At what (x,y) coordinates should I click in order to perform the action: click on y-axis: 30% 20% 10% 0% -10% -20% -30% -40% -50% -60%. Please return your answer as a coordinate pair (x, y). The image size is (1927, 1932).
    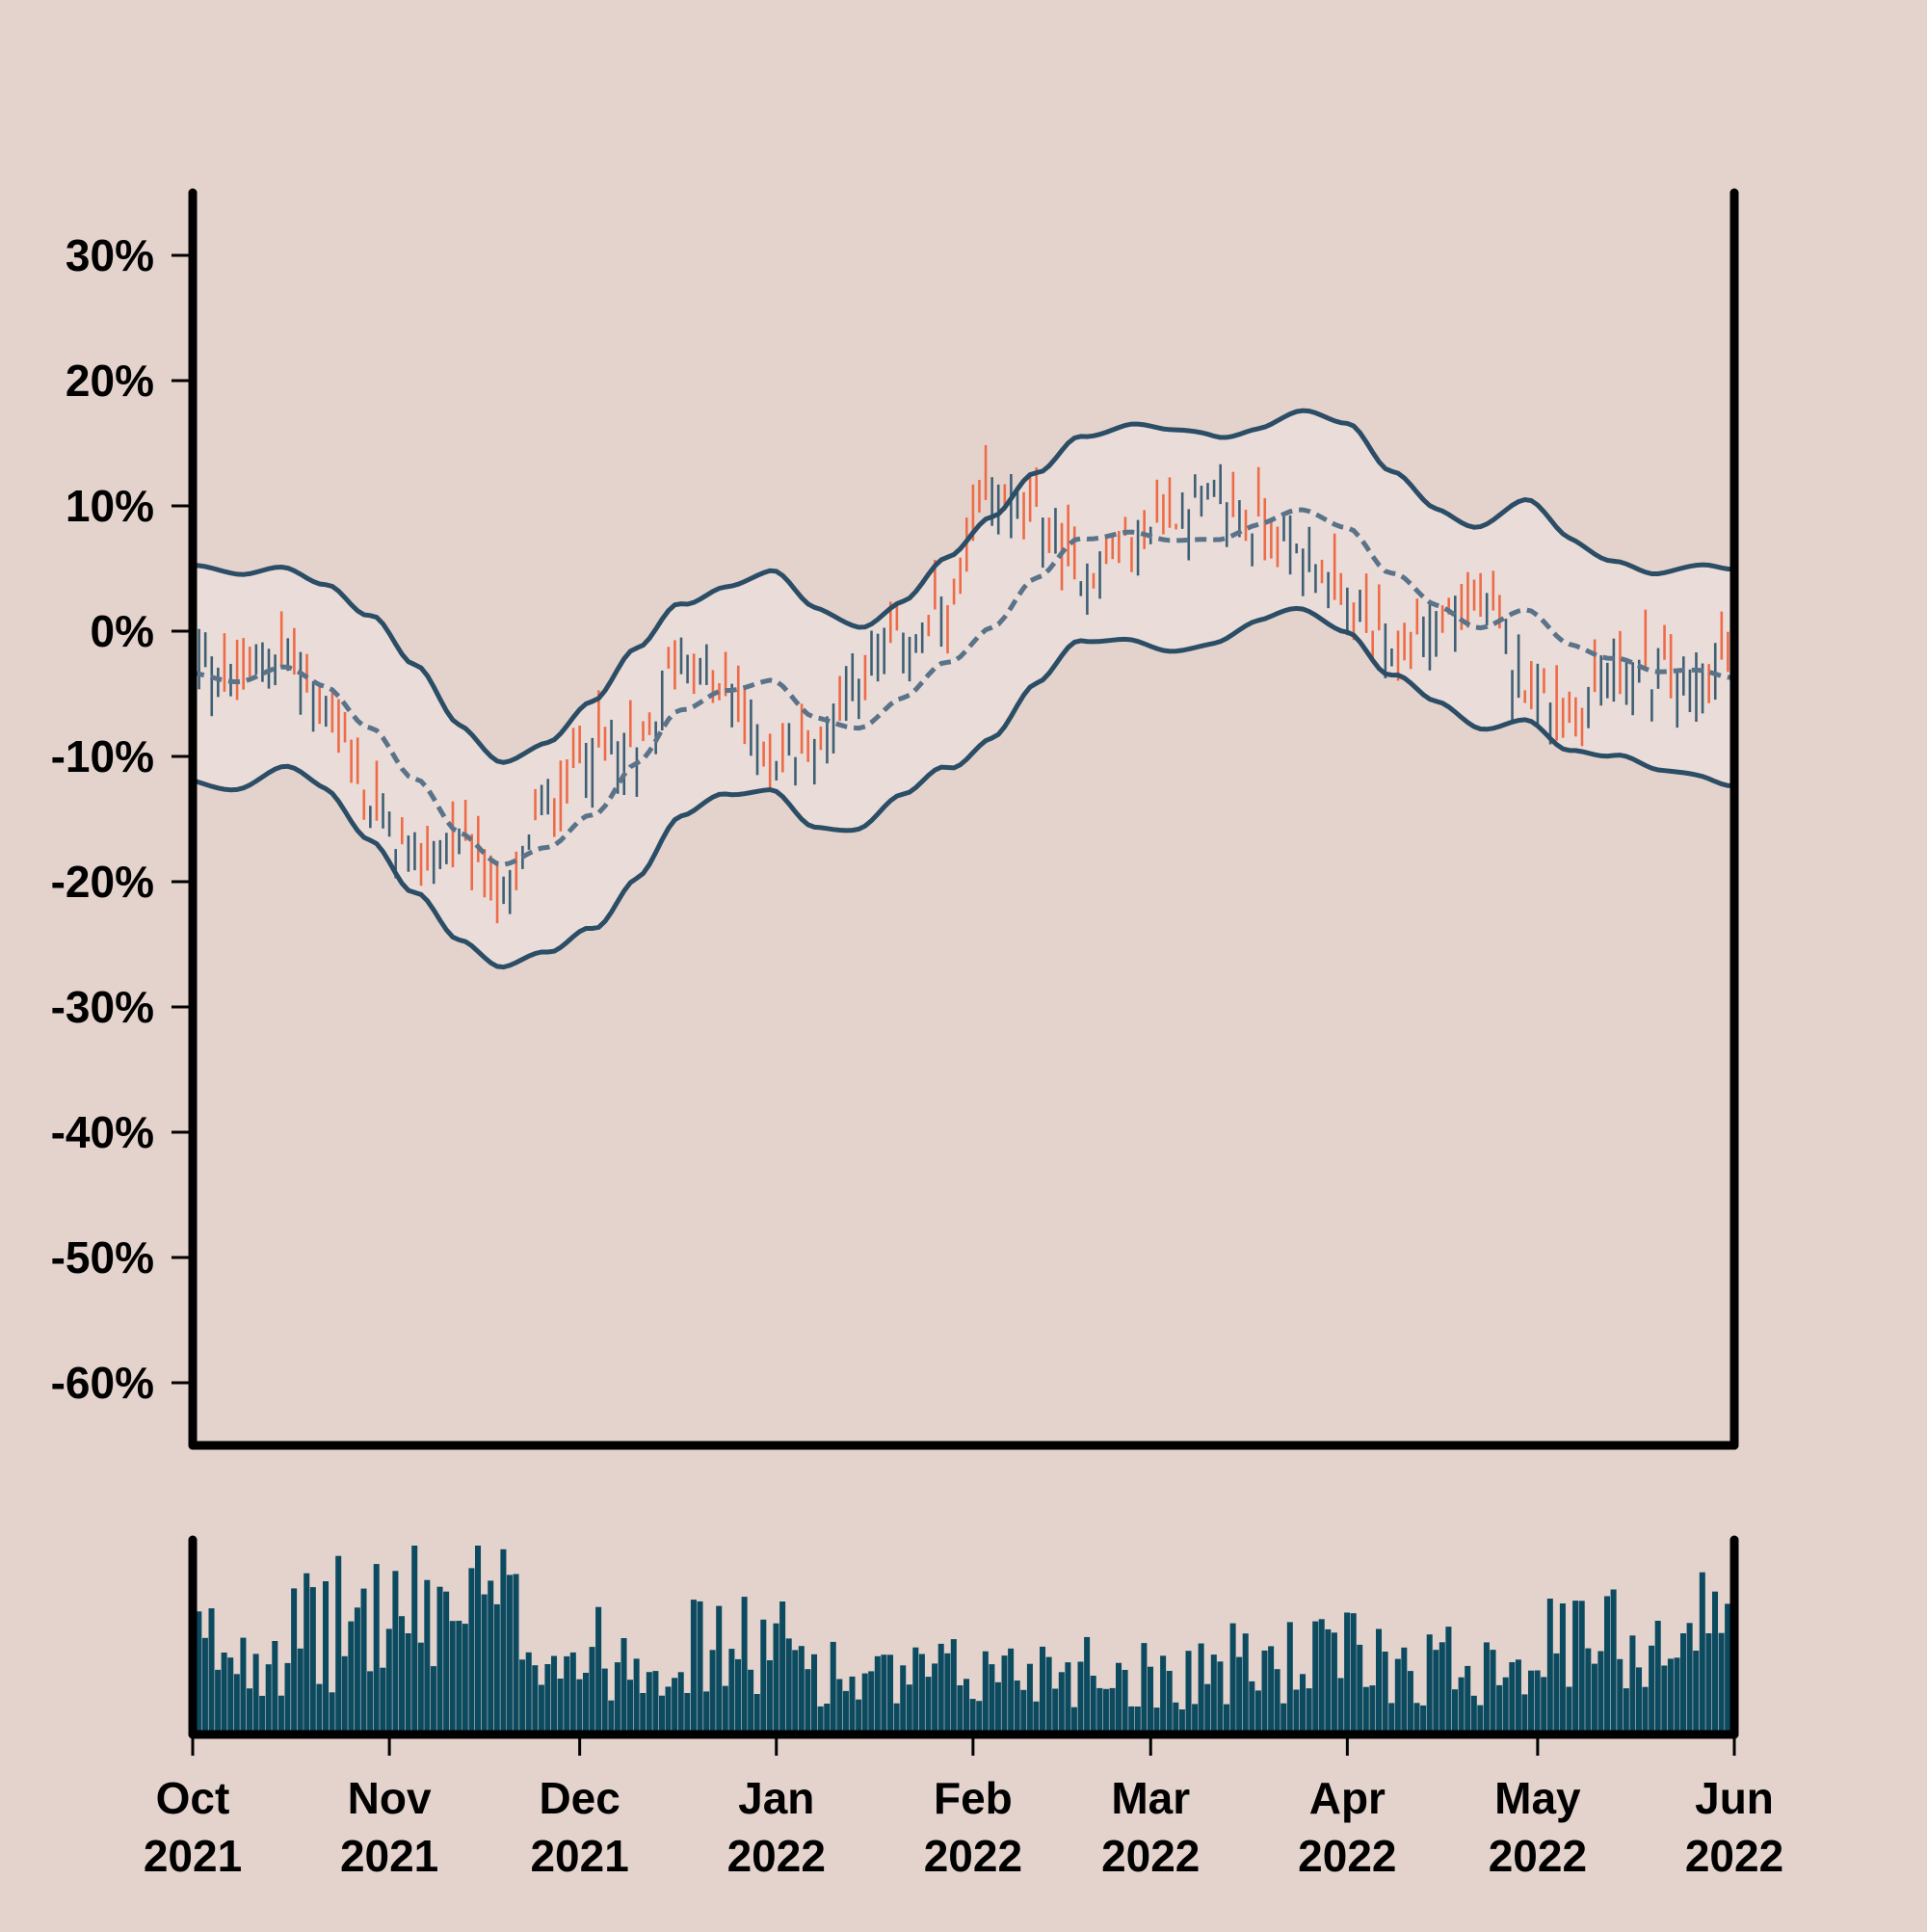
    Looking at the image, I should click on (122, 819).